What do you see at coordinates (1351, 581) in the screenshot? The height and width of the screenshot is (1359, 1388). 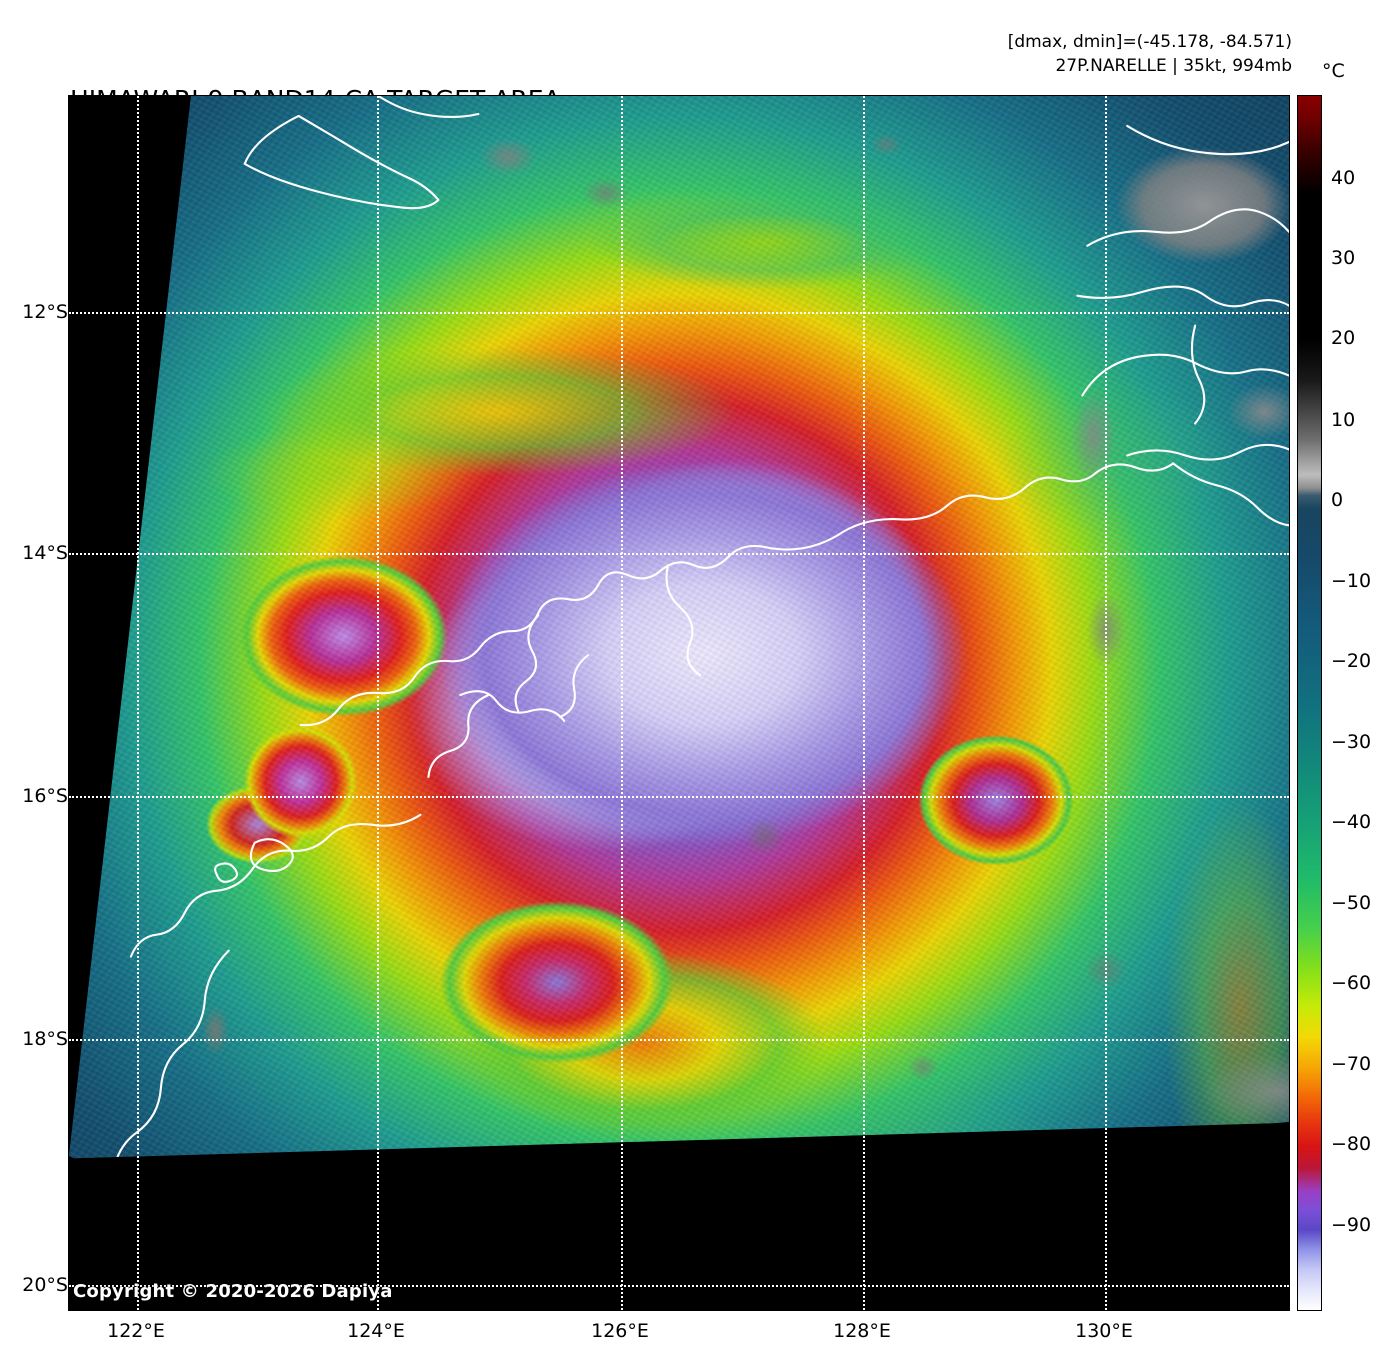 I see `colorbar-tick-label: −10` at bounding box center [1351, 581].